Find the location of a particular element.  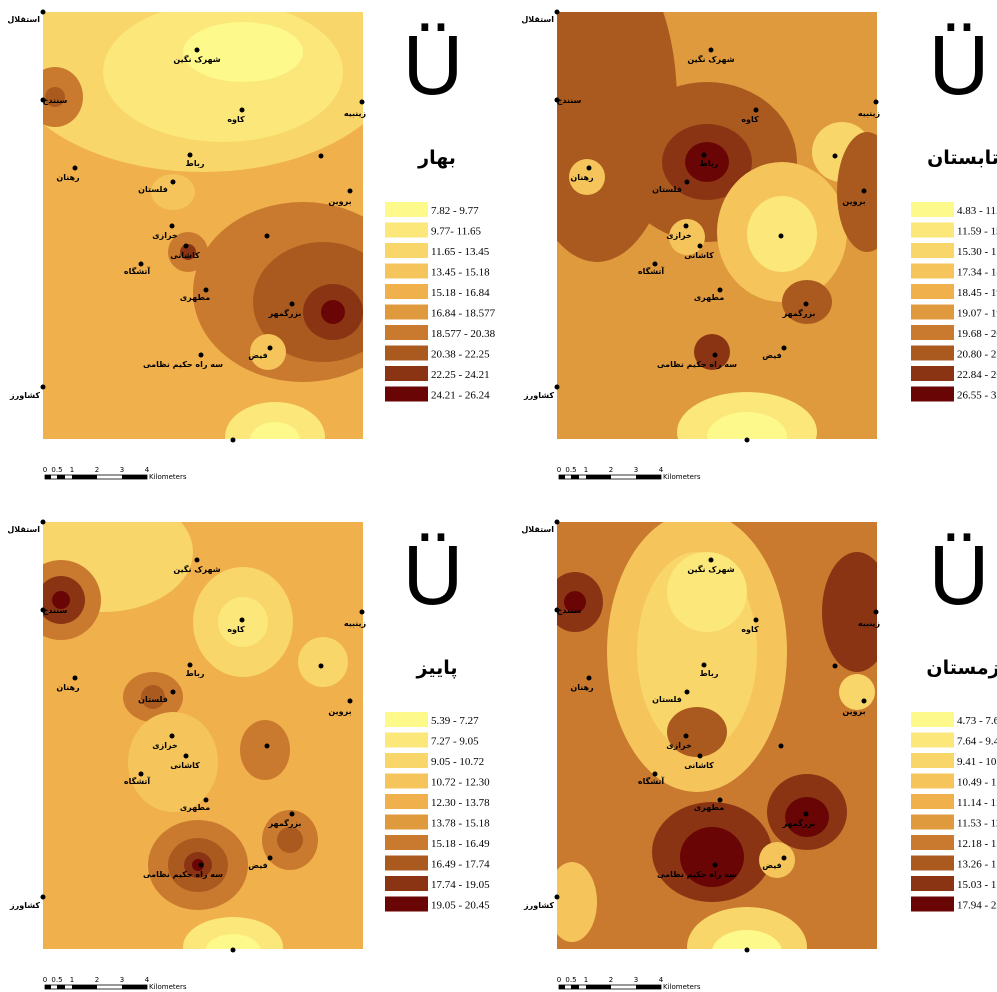

legend-label: 16.84 - 18.577 is located at coordinates (463, 314).